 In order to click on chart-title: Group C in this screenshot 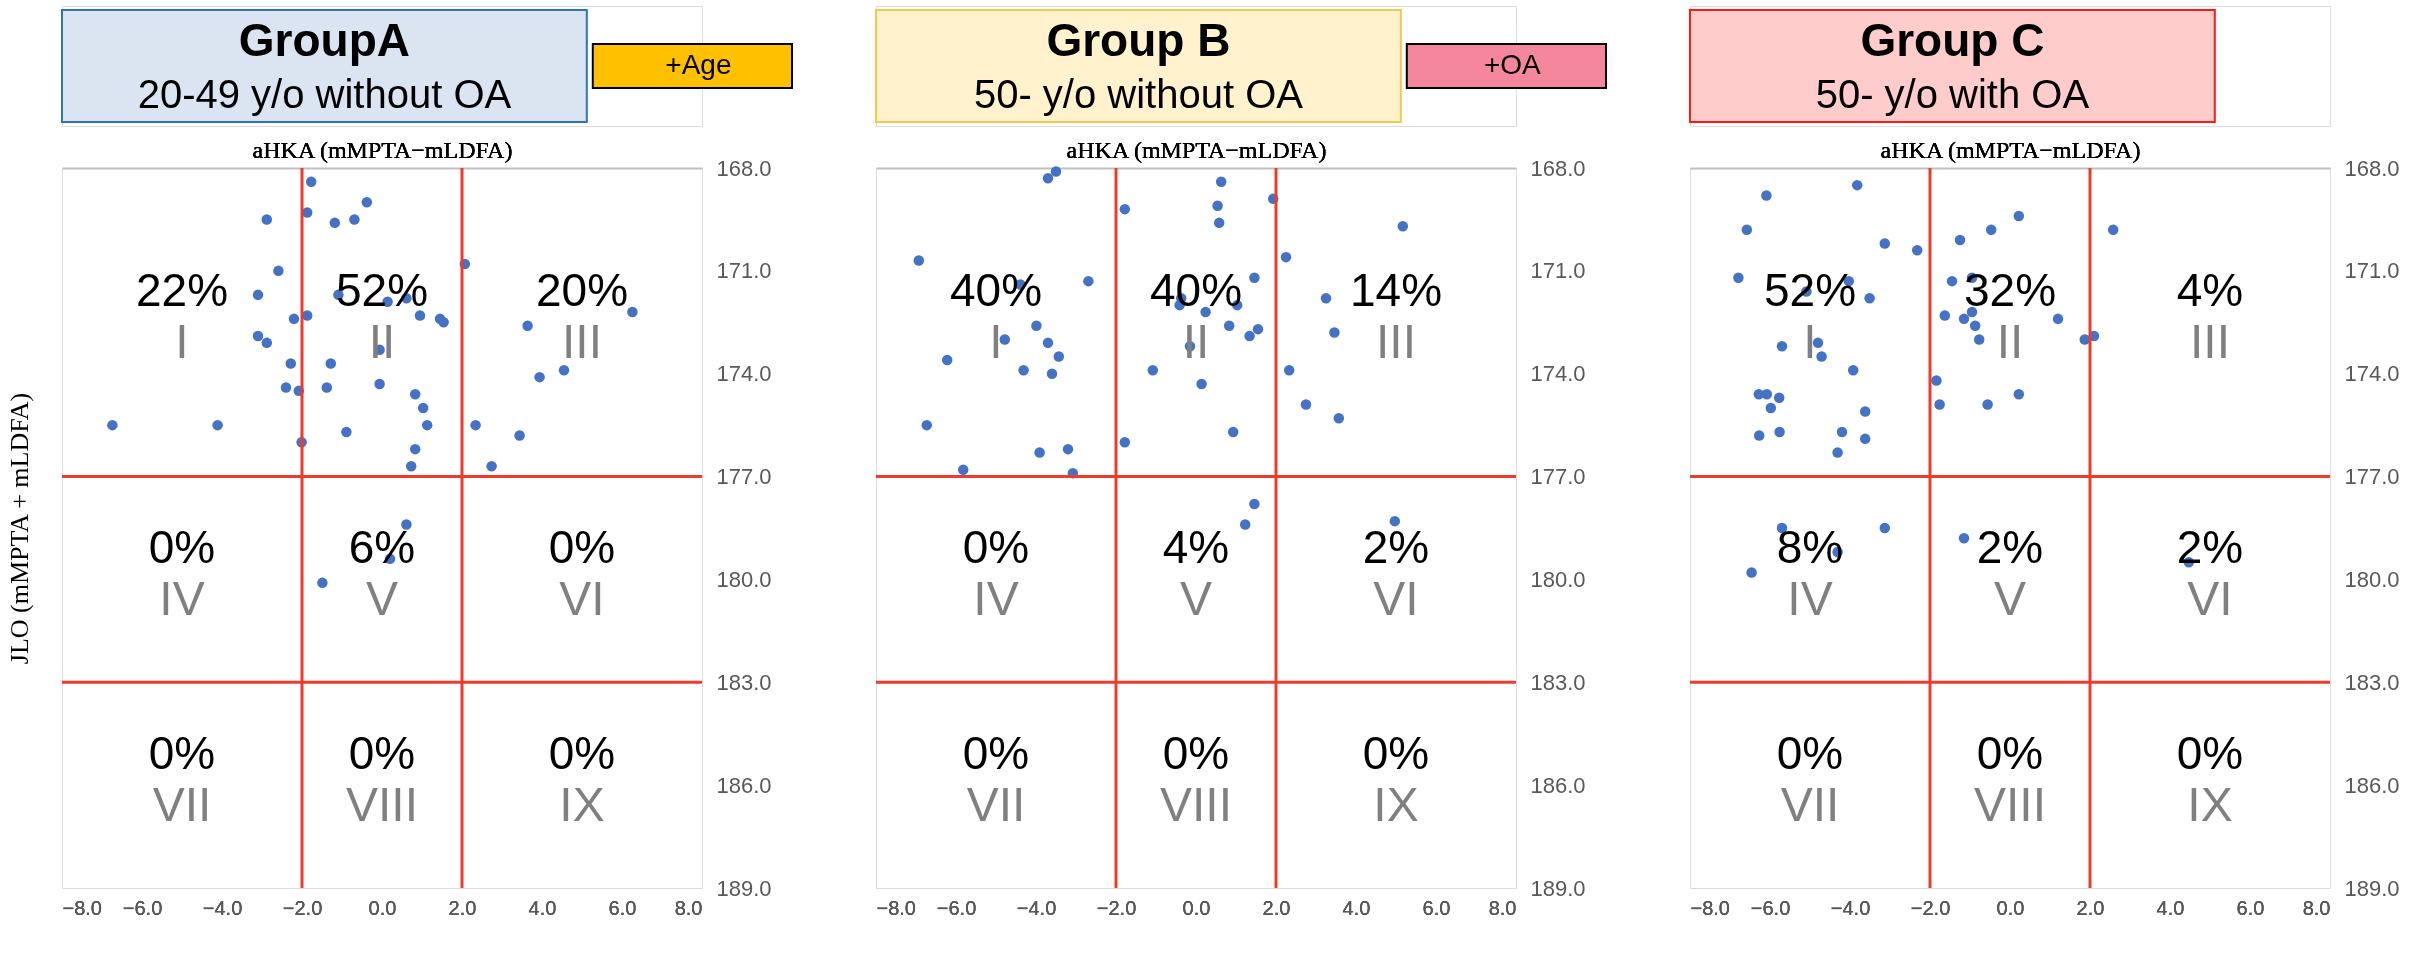, I will do `click(1952, 40)`.